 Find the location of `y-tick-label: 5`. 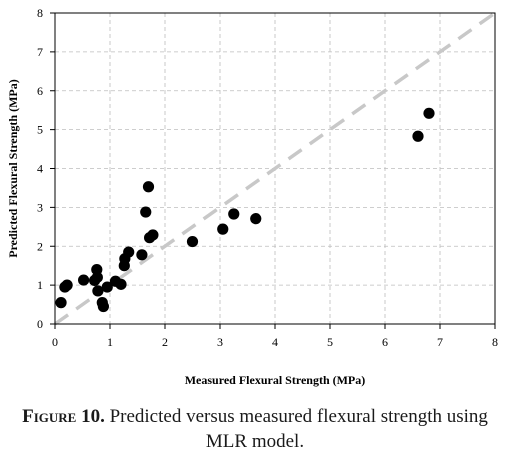

y-tick-label: 5 is located at coordinates (40, 130).